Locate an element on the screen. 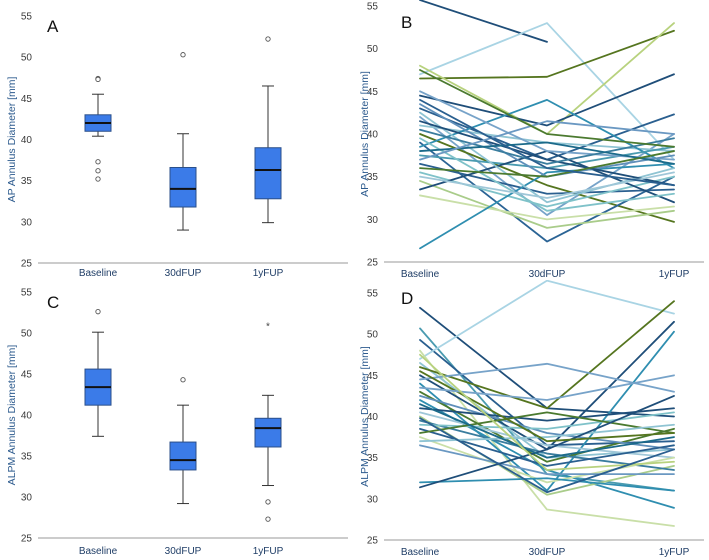  panel-label-c: C is located at coordinates (53, 302).